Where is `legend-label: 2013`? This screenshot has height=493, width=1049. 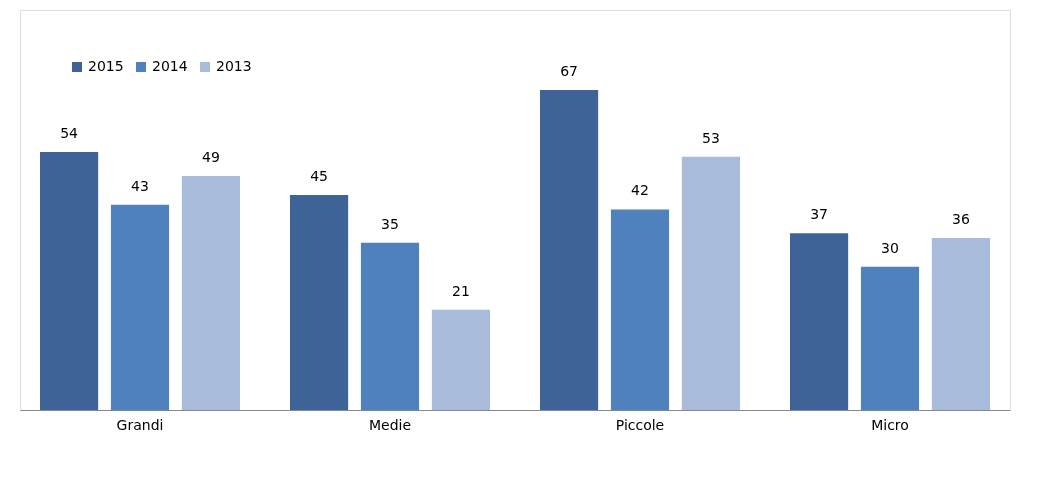
legend-label: 2013 is located at coordinates (234, 66).